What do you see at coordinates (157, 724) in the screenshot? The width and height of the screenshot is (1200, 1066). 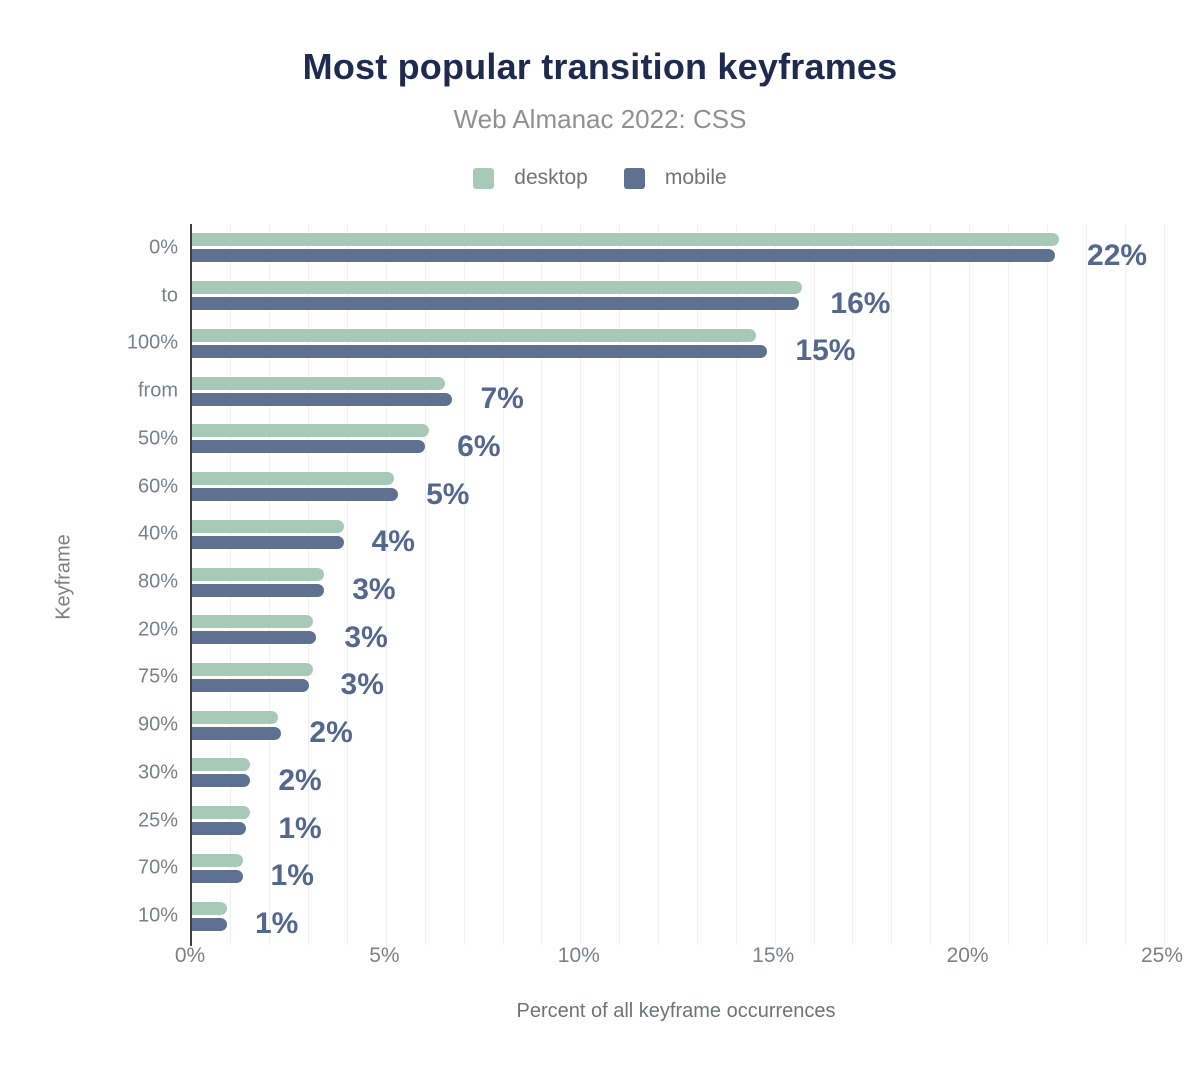 I see `category-label: 90%` at bounding box center [157, 724].